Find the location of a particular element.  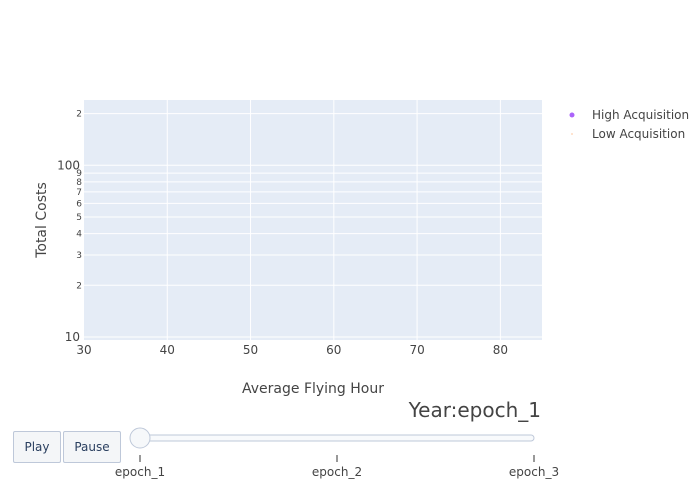

legend-item: High Acquisition is located at coordinates (629, 115).